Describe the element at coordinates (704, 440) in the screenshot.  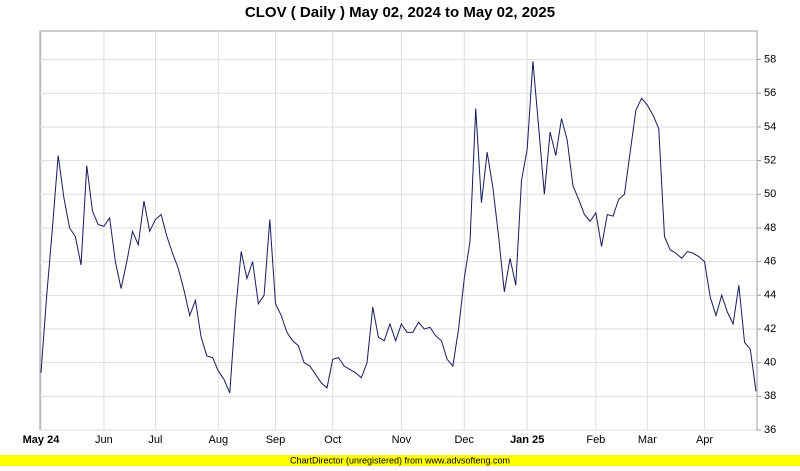
I see `x-tick-label: Apr` at that location.